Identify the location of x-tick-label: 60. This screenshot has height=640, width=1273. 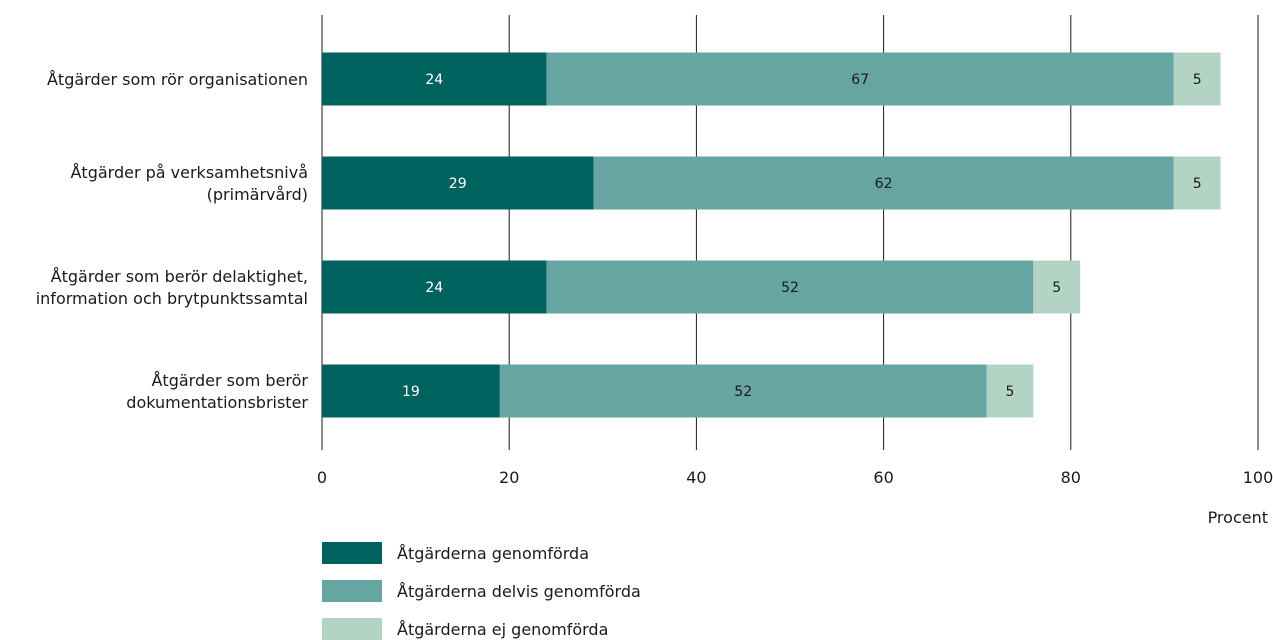
(883, 477).